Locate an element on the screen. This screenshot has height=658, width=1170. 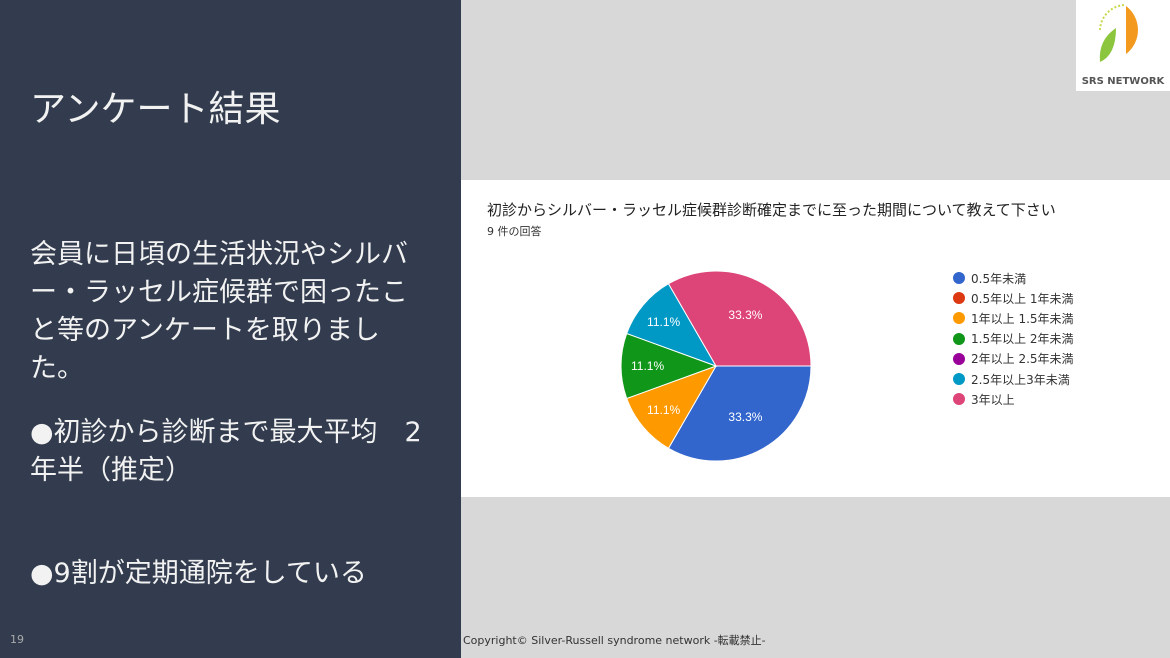
logo-text: SRS NETWORK is located at coordinates (1123, 81).